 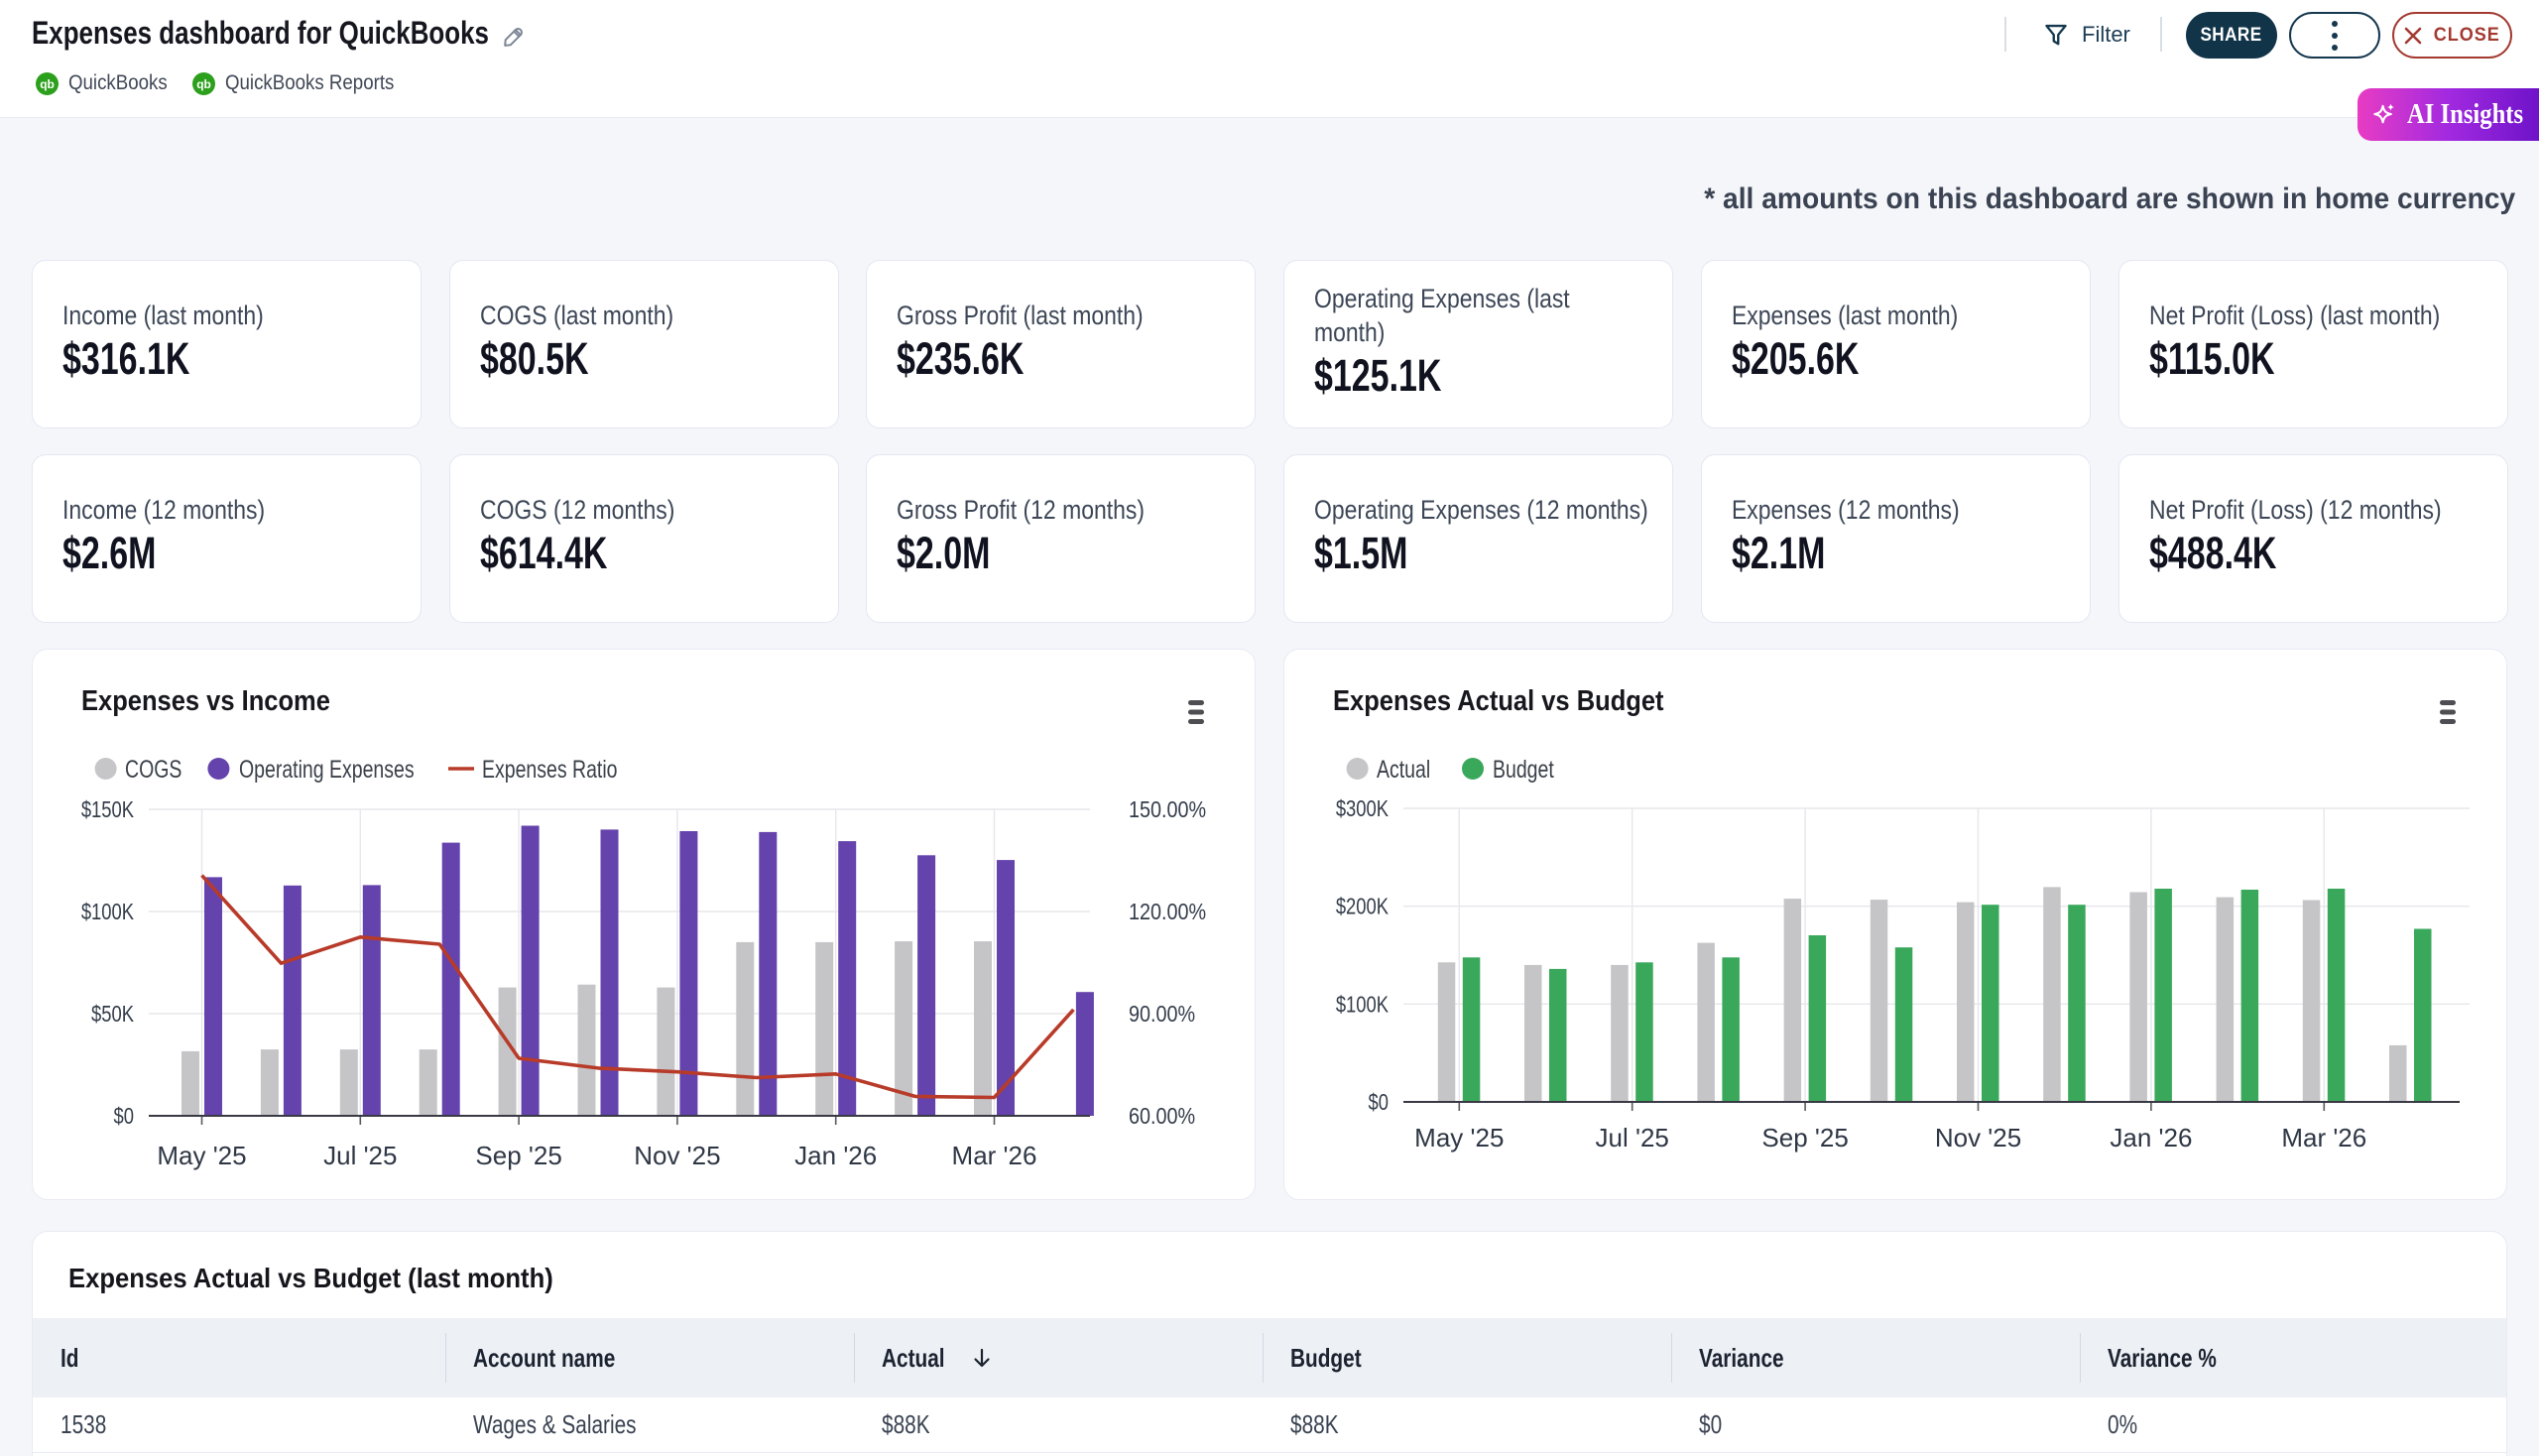 I want to click on svg-text: Expenses vs Income, so click(x=205, y=699).